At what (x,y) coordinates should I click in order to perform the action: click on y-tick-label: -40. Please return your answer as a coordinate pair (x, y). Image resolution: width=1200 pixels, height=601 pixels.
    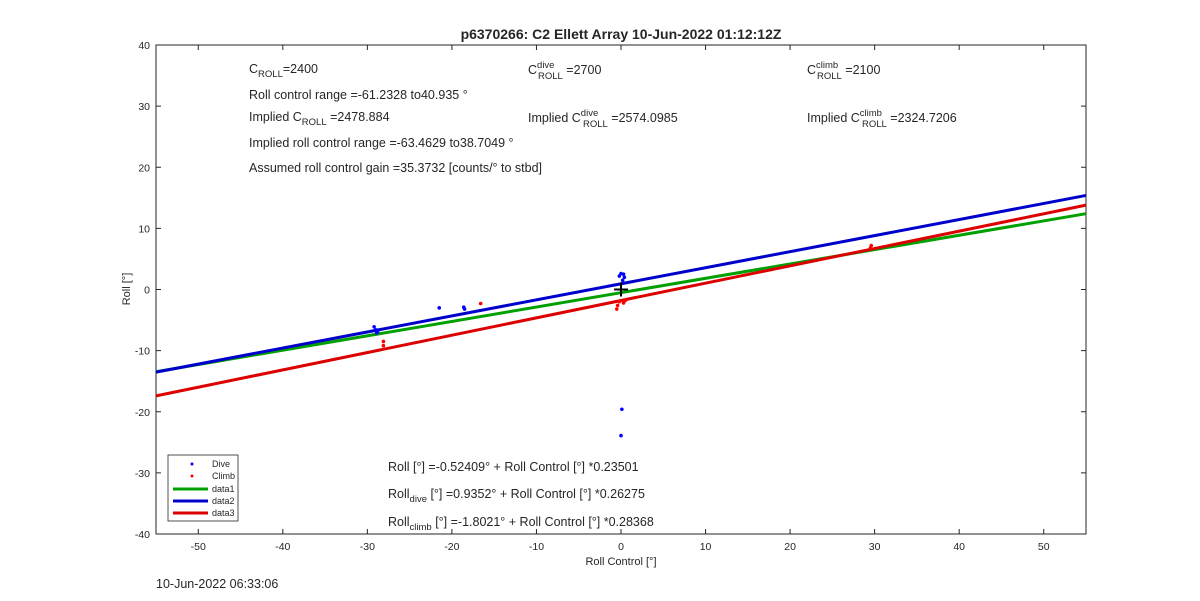
    Looking at the image, I should click on (142, 535).